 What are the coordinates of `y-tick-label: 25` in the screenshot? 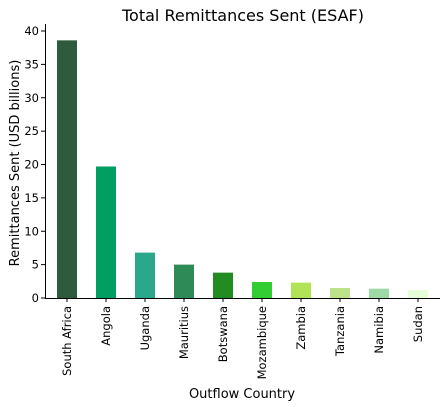 It's located at (31, 131).